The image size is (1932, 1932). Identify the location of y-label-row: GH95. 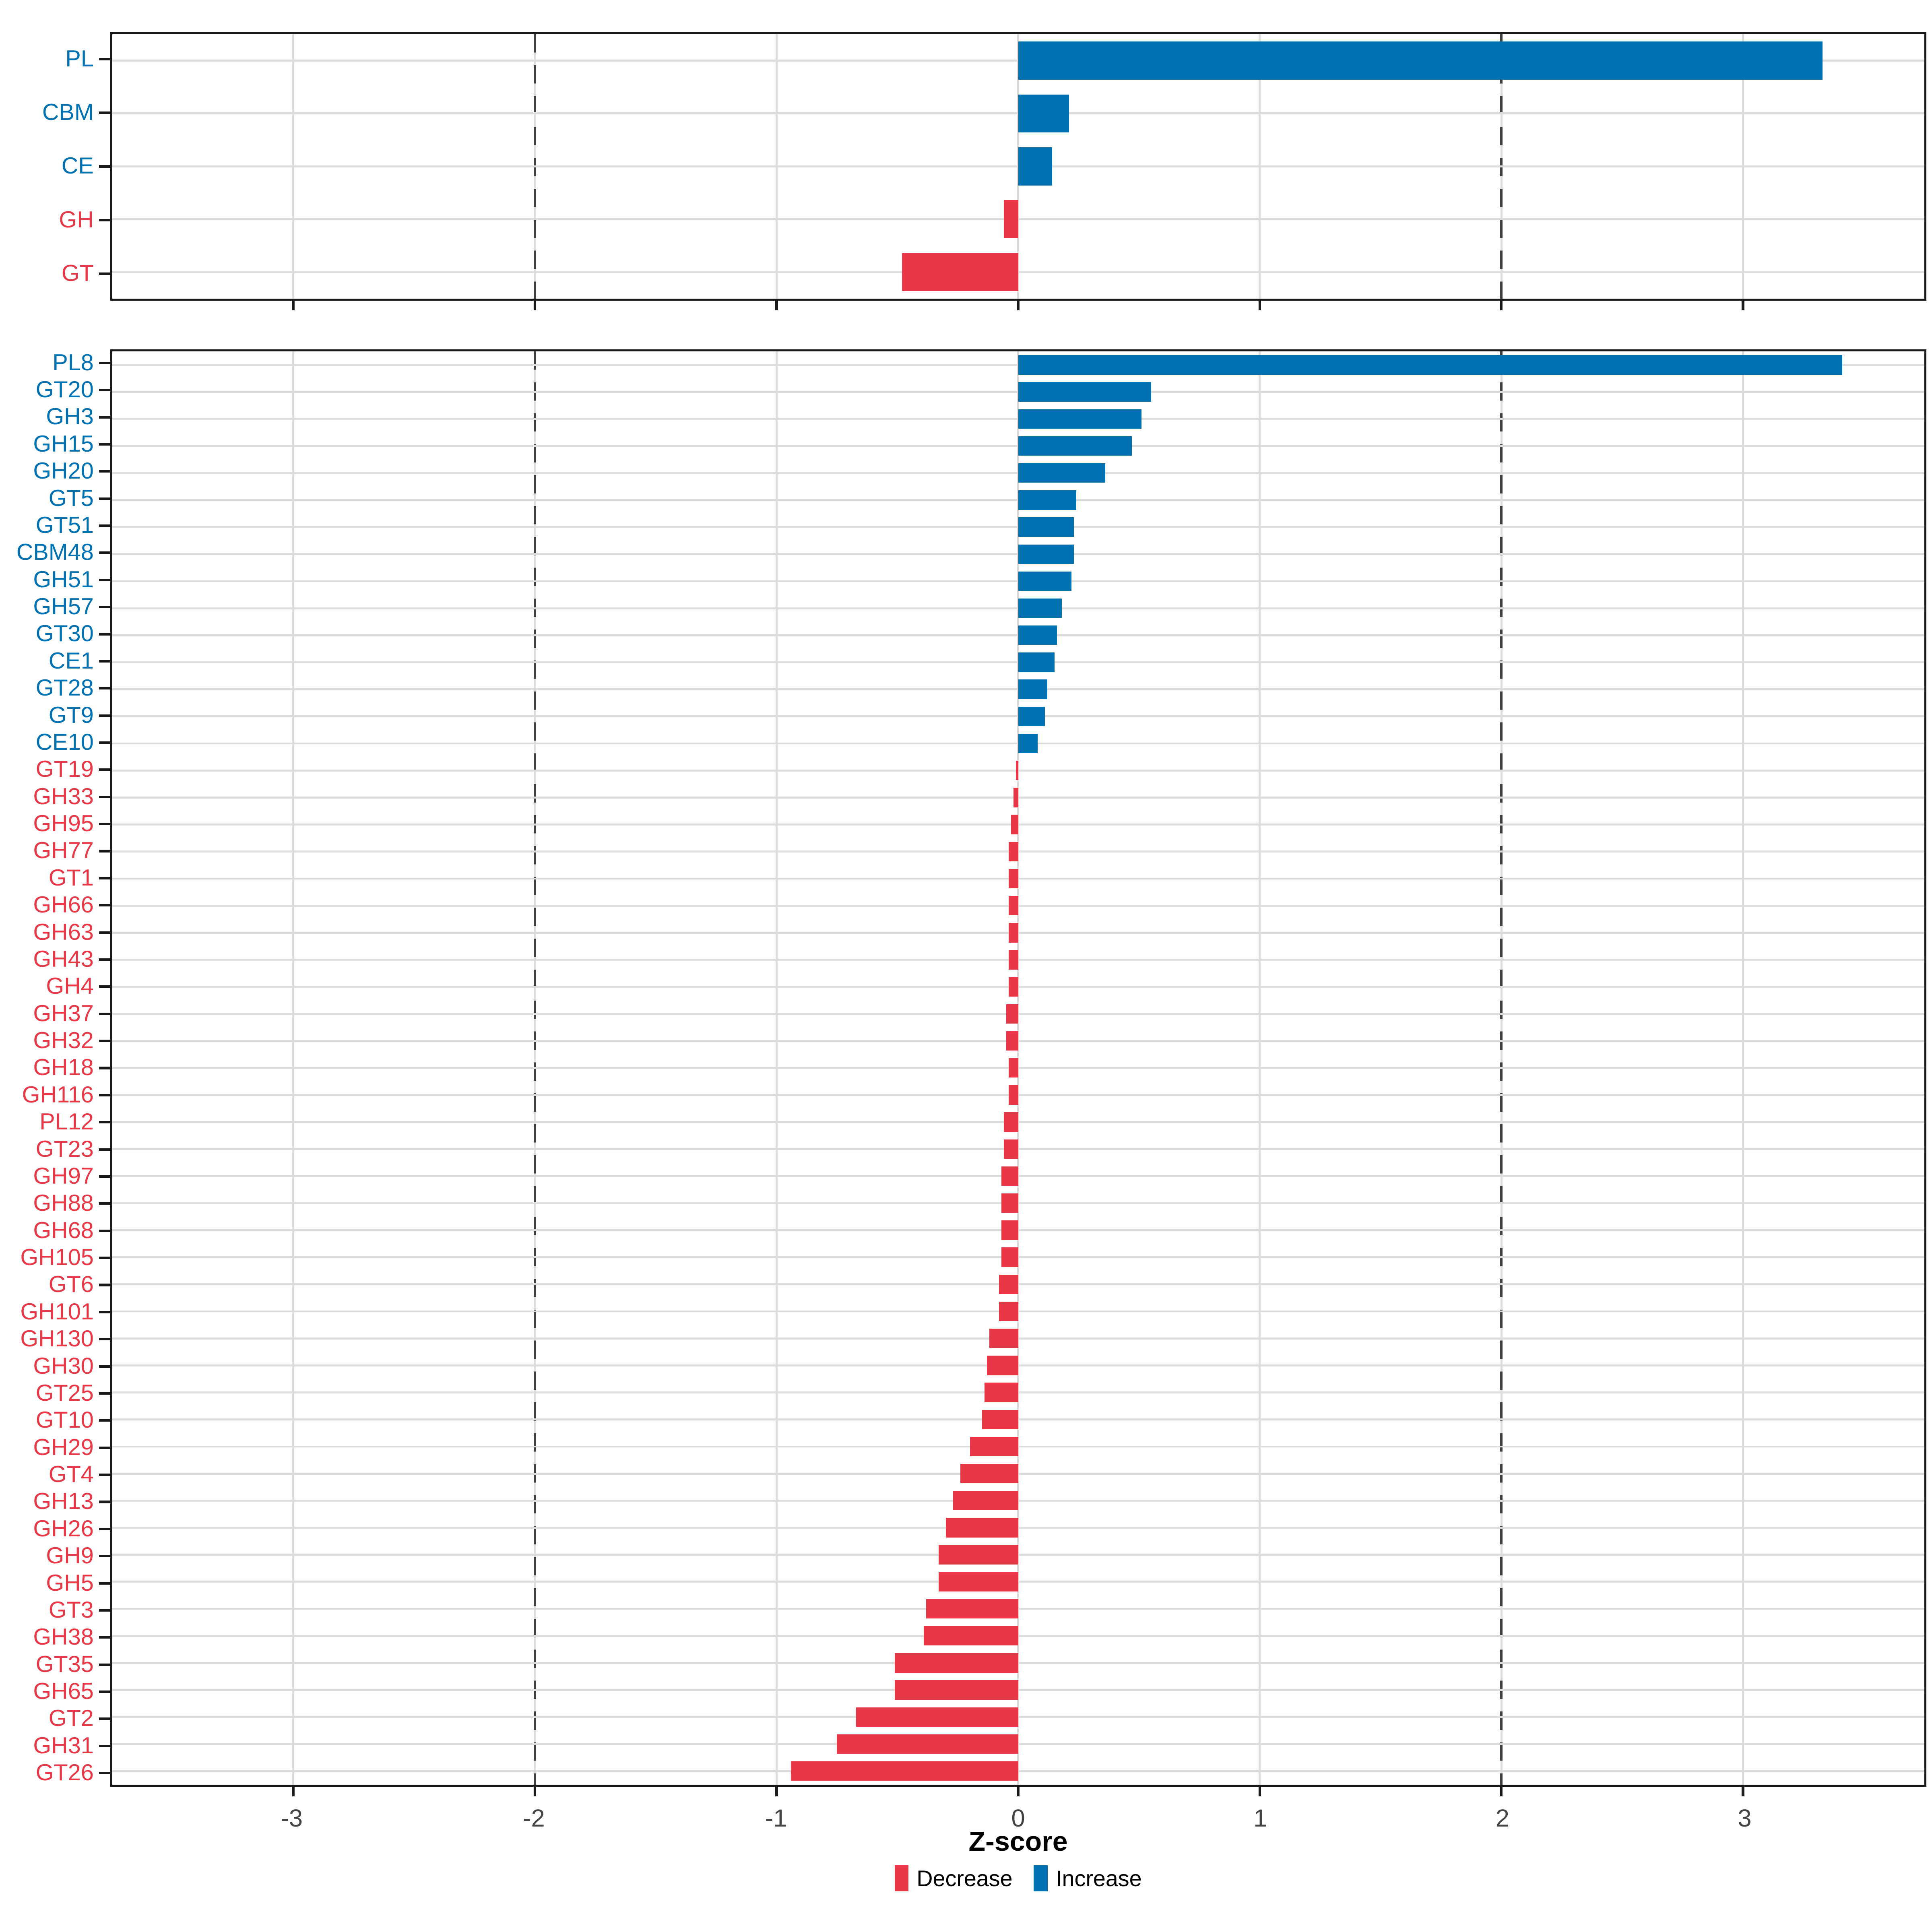
(55, 823).